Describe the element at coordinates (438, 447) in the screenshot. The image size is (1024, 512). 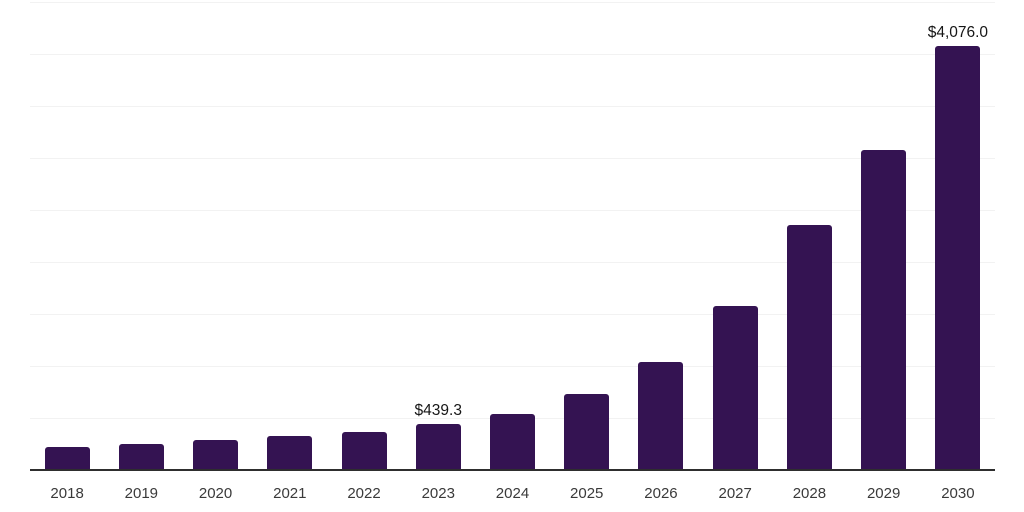
I see `bar-2023` at that location.